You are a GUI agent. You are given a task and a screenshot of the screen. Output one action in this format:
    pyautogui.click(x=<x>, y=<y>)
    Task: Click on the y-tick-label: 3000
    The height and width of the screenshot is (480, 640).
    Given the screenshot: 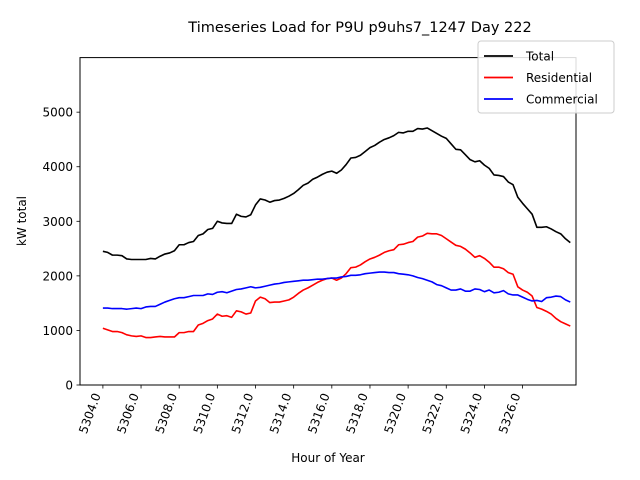 What is the action you would take?
    pyautogui.click(x=57, y=222)
    